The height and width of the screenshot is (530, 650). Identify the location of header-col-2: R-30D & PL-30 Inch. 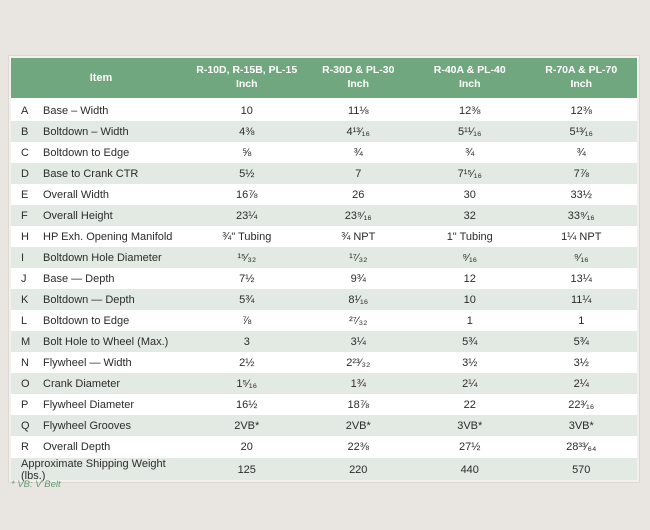
(359, 77).